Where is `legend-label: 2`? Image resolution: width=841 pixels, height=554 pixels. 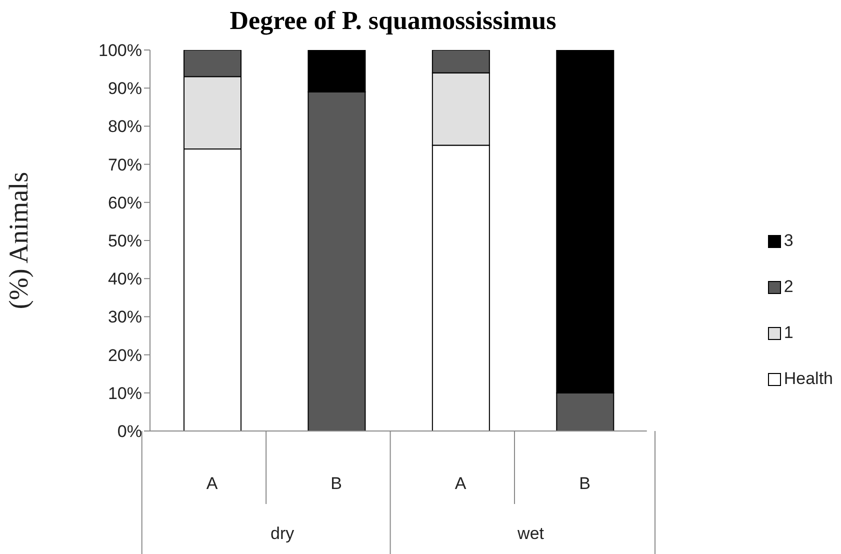
legend-label: 2 is located at coordinates (789, 287).